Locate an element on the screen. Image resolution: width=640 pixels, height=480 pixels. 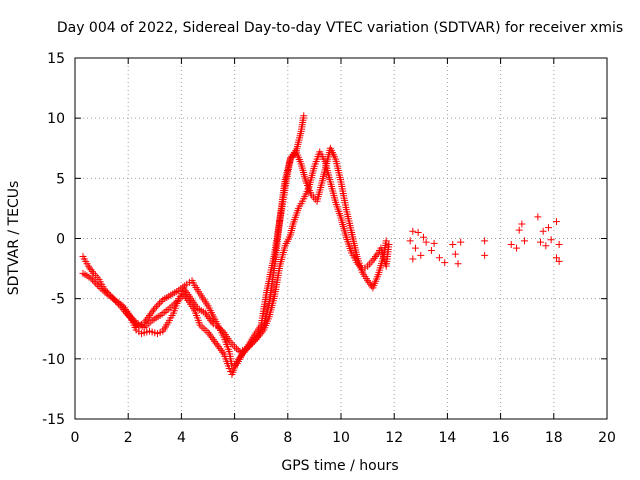
y-tick-label: 0 is located at coordinates (60, 240).